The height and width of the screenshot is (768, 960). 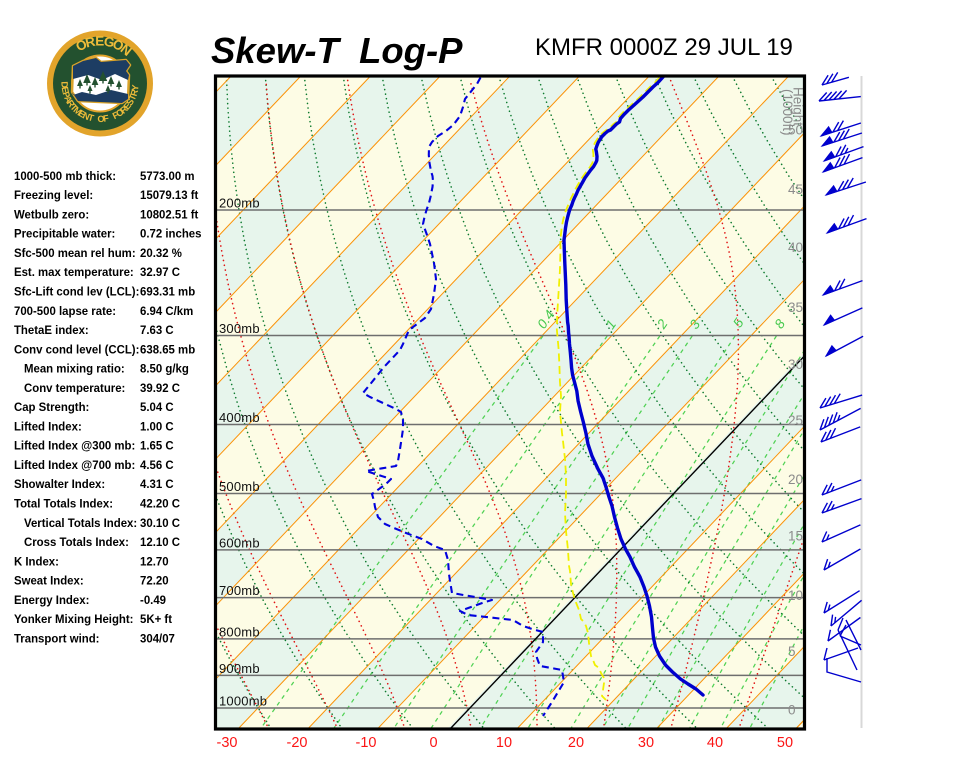 I want to click on svg-text: 12.70, so click(x=154, y=561).